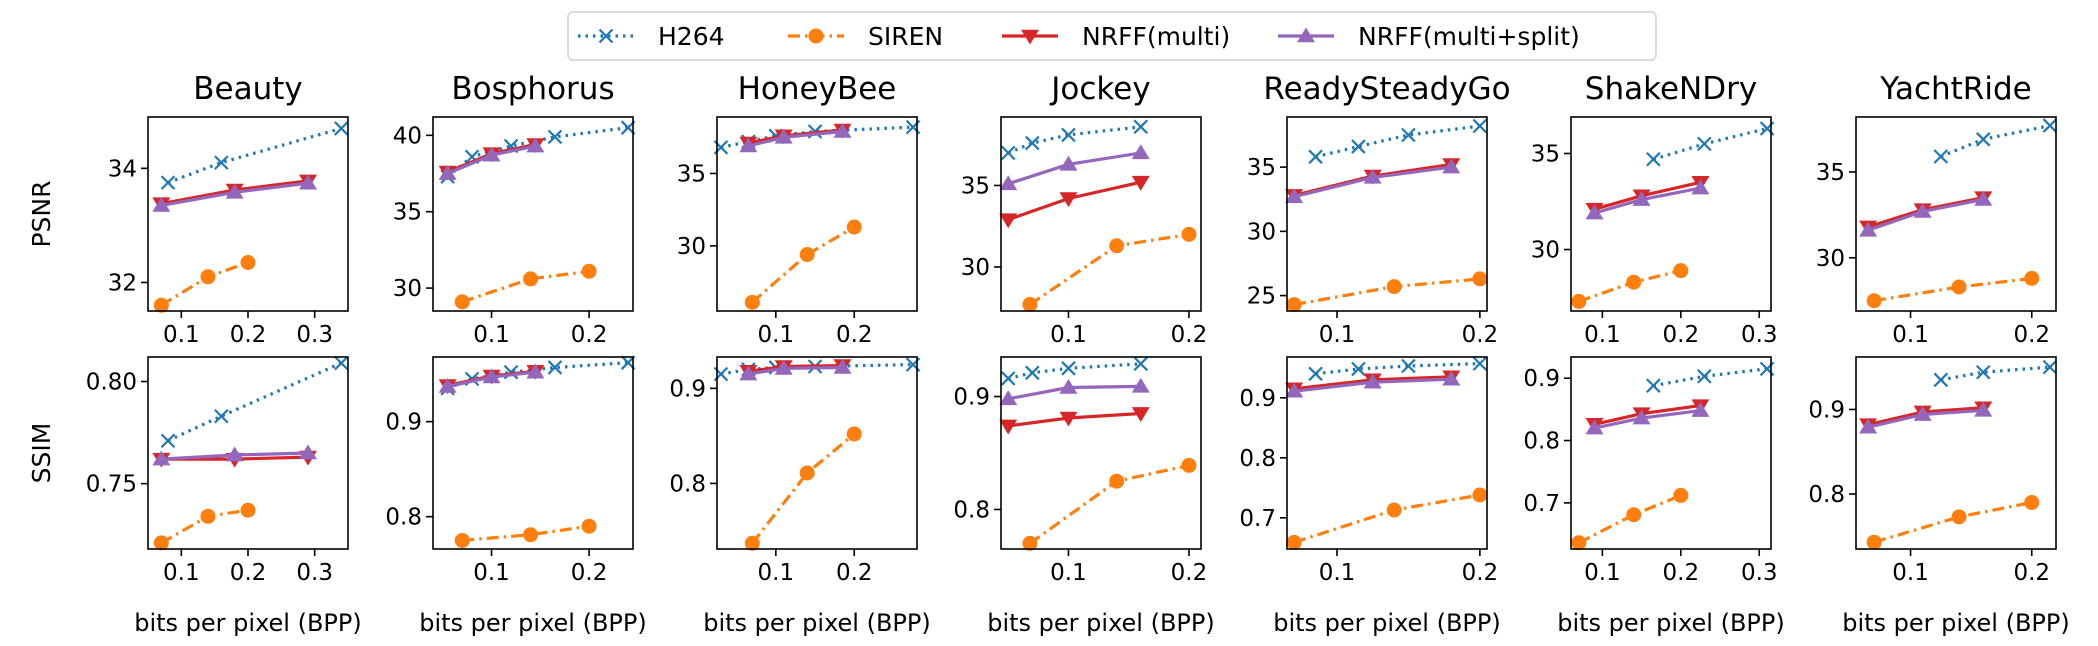 The height and width of the screenshot is (646, 2098). What do you see at coordinates (228, 232) in the screenshot?
I see `psnr-axes: 32 34 0.1 0.2 0.3` at bounding box center [228, 232].